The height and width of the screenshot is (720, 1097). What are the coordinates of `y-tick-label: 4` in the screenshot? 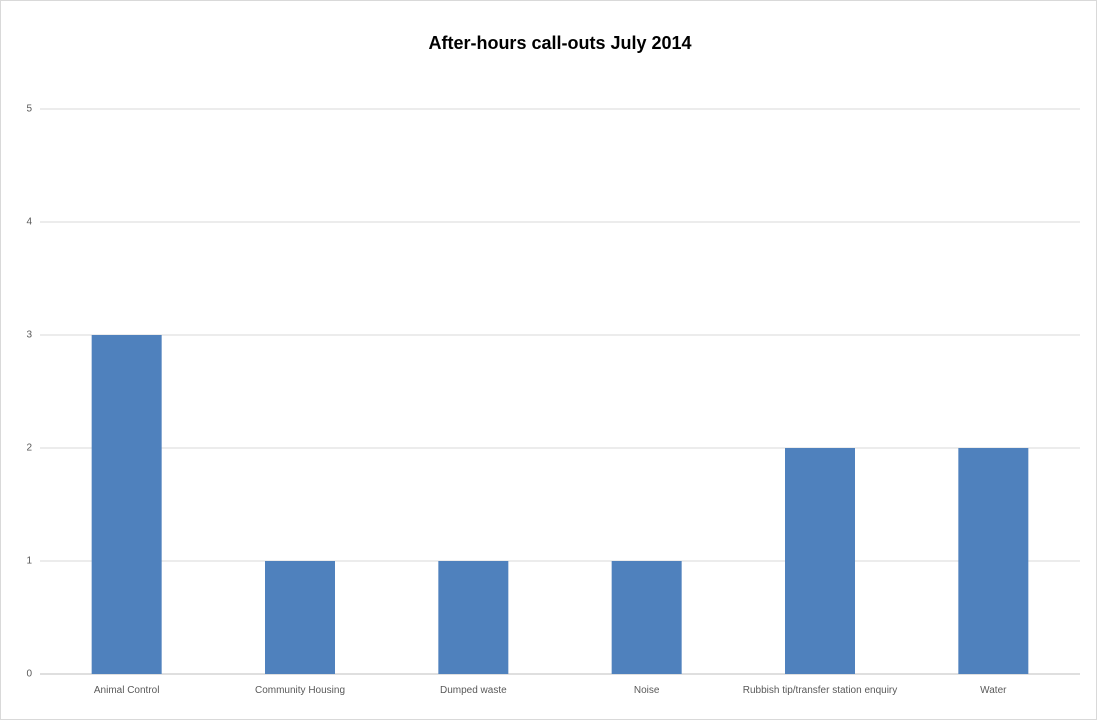 It's located at (29, 222).